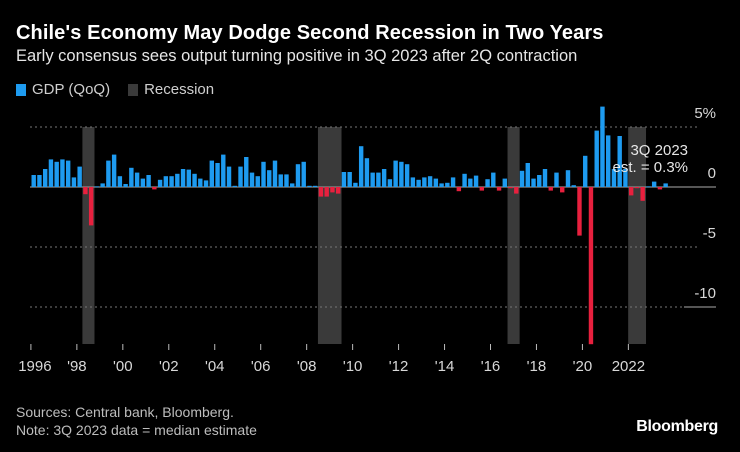  Describe the element at coordinates (77, 366) in the screenshot. I see `x-tick-label: '98` at that location.